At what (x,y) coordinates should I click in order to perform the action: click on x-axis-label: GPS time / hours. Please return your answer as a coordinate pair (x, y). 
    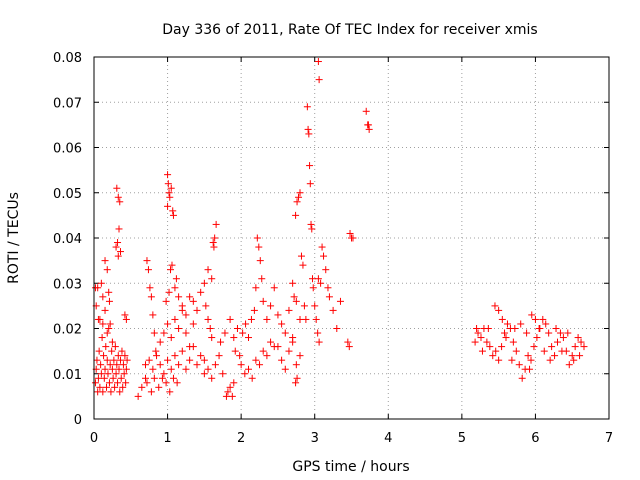
    Looking at the image, I should click on (350, 467).